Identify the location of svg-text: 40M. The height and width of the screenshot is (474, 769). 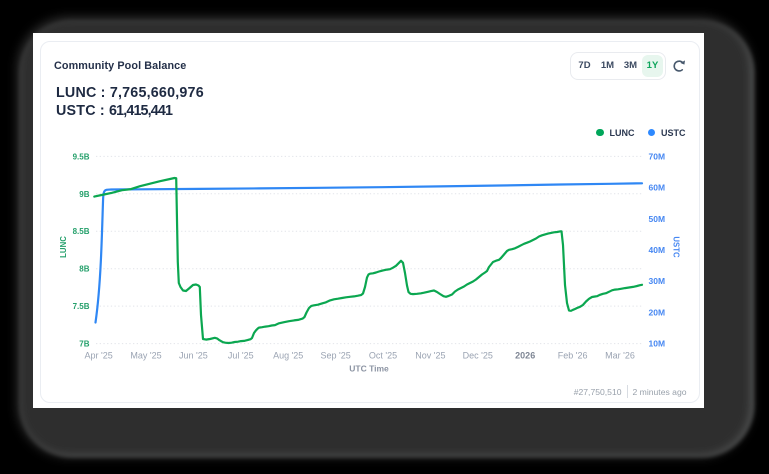
(657, 250).